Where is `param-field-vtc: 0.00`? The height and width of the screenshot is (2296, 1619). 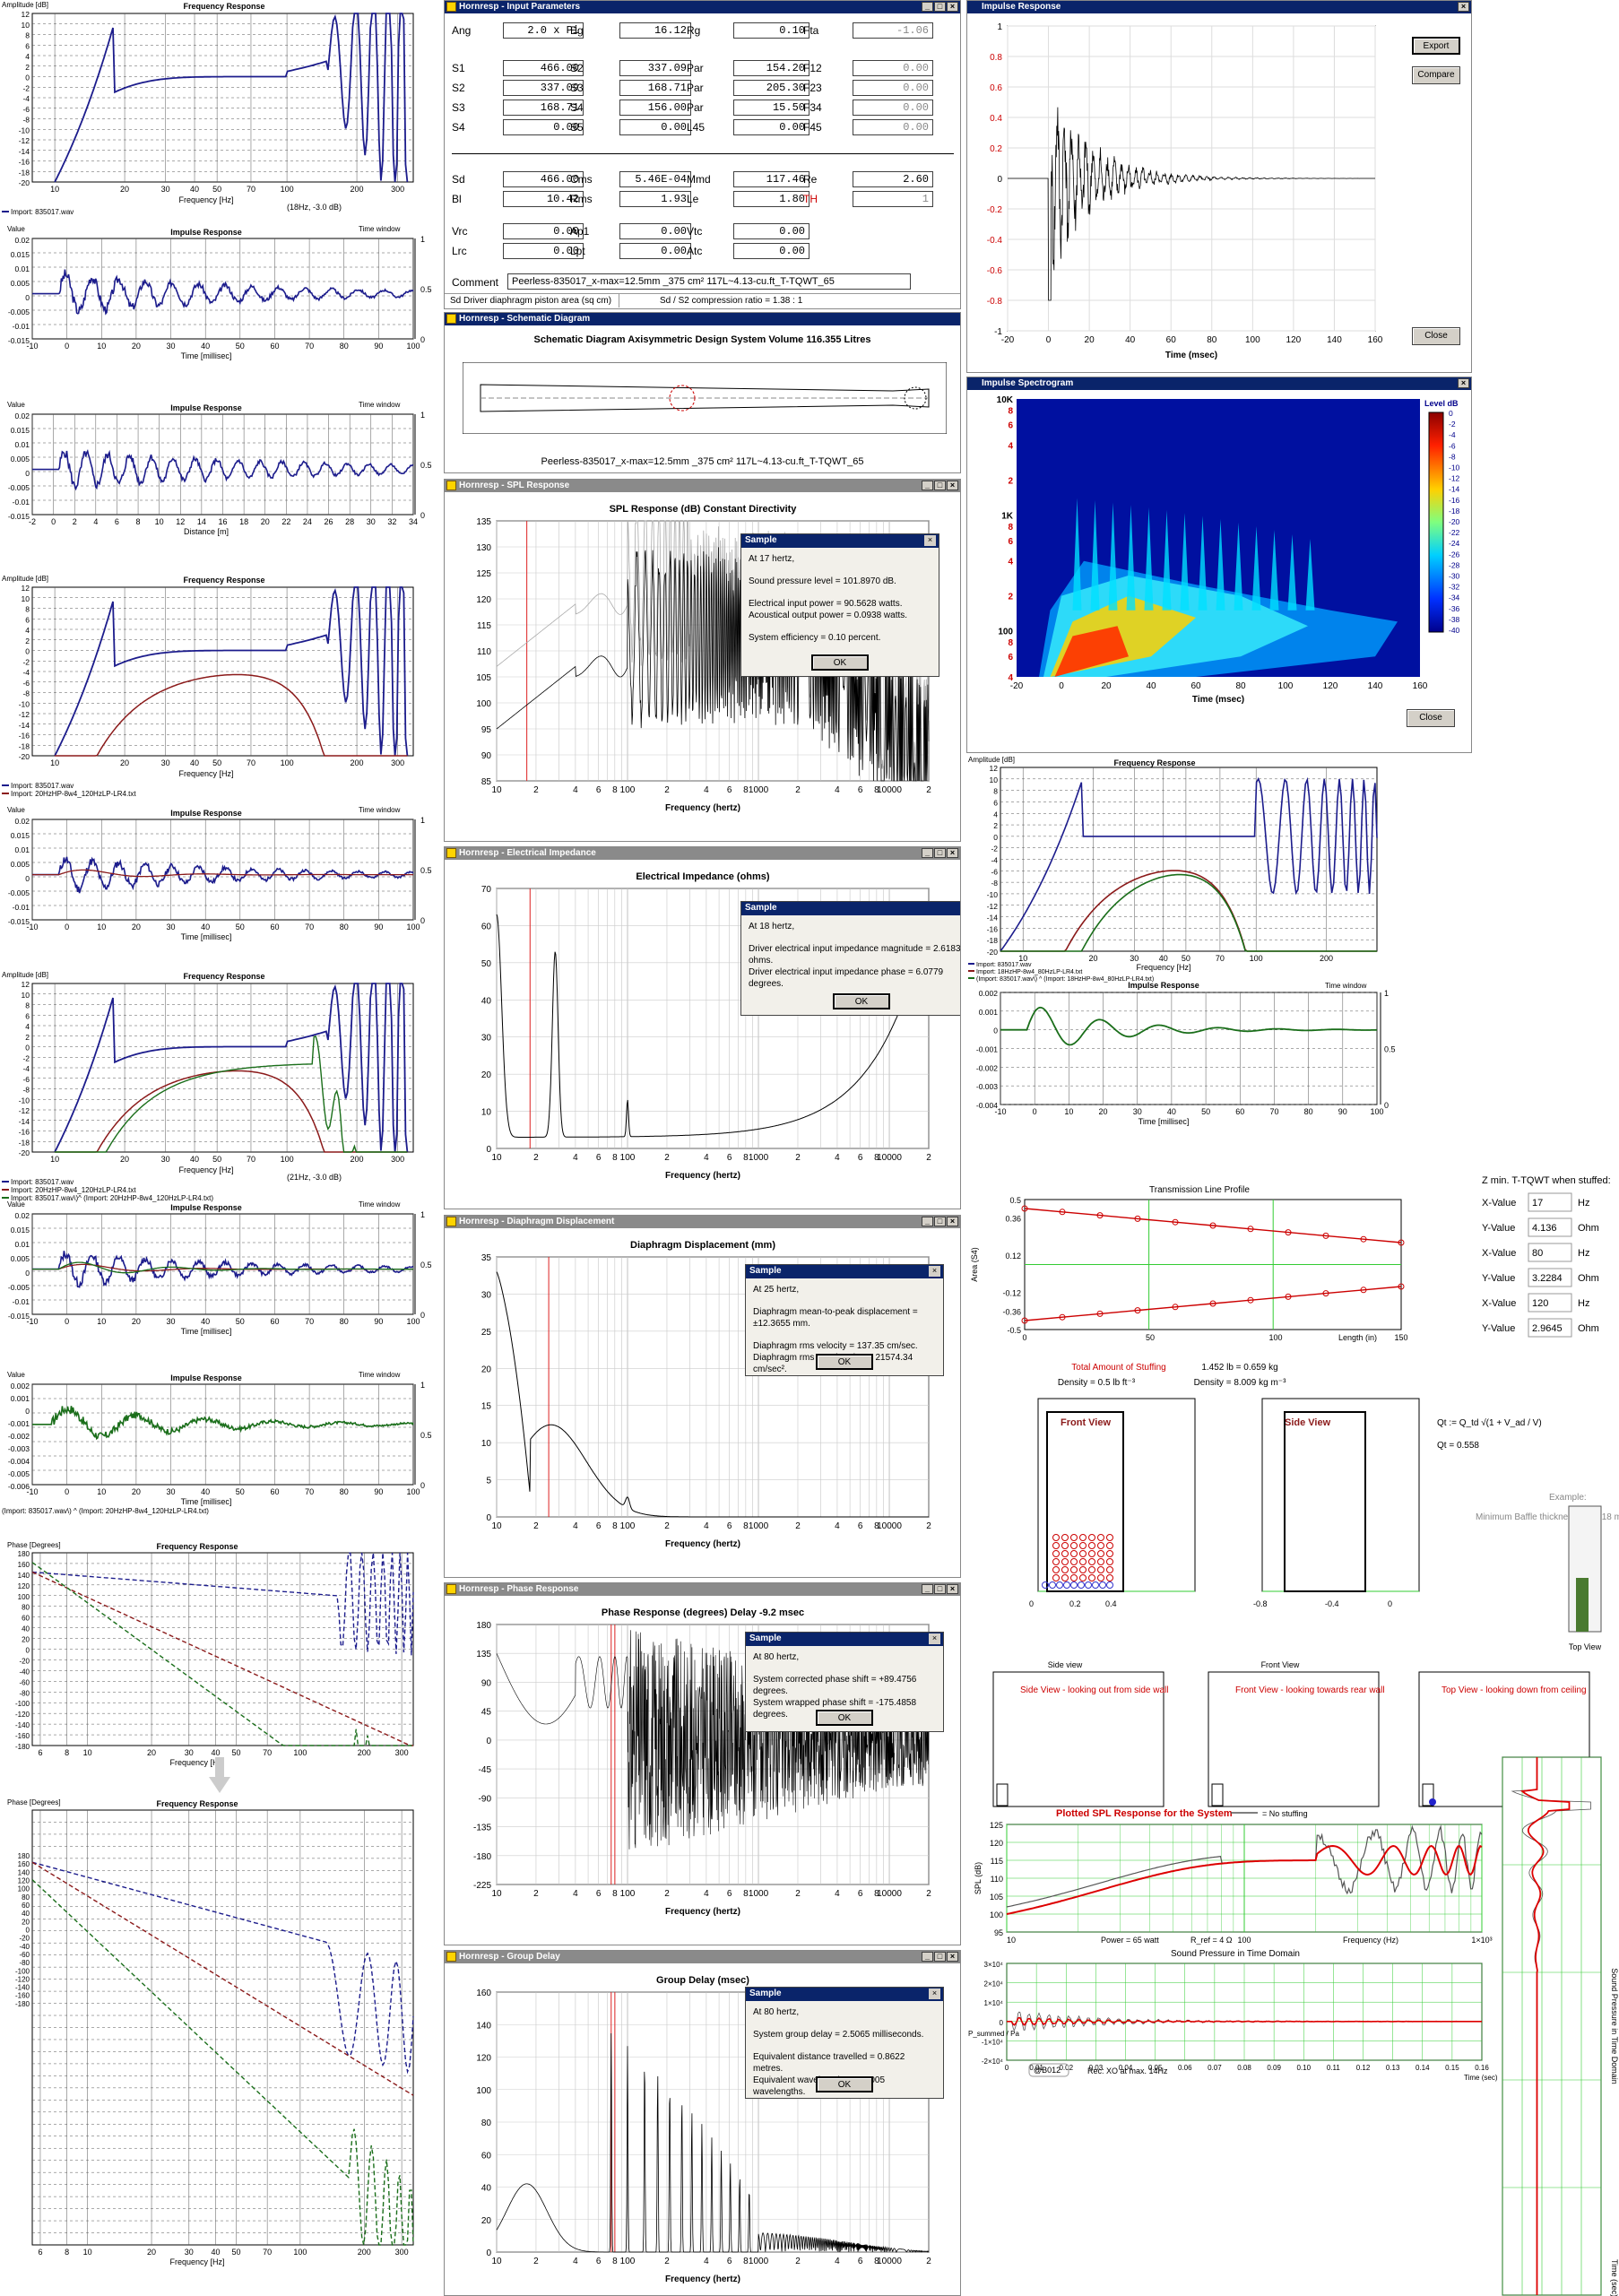
param-field-vtc: 0.00 is located at coordinates (772, 231).